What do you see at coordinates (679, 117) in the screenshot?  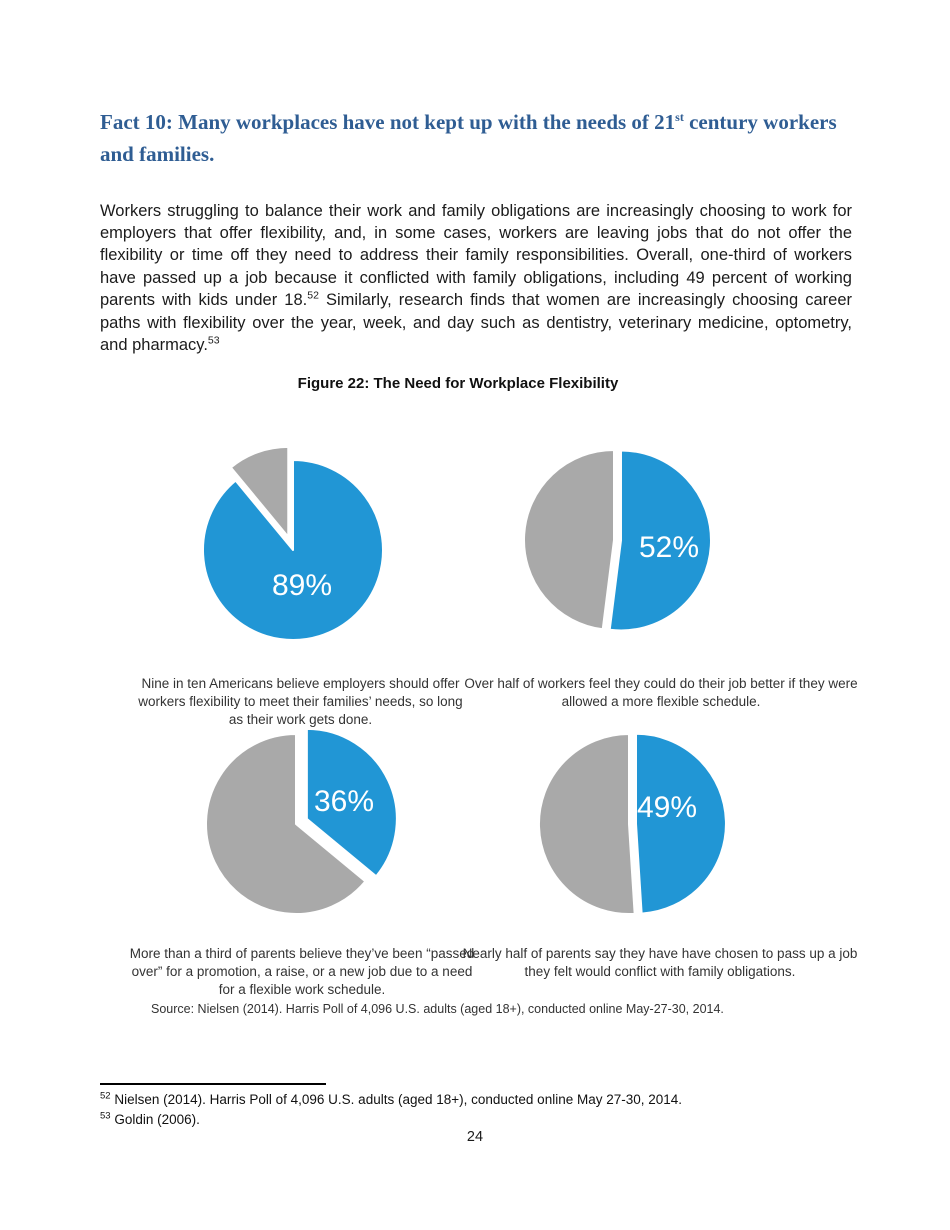 I see `heading-superscript: st` at bounding box center [679, 117].